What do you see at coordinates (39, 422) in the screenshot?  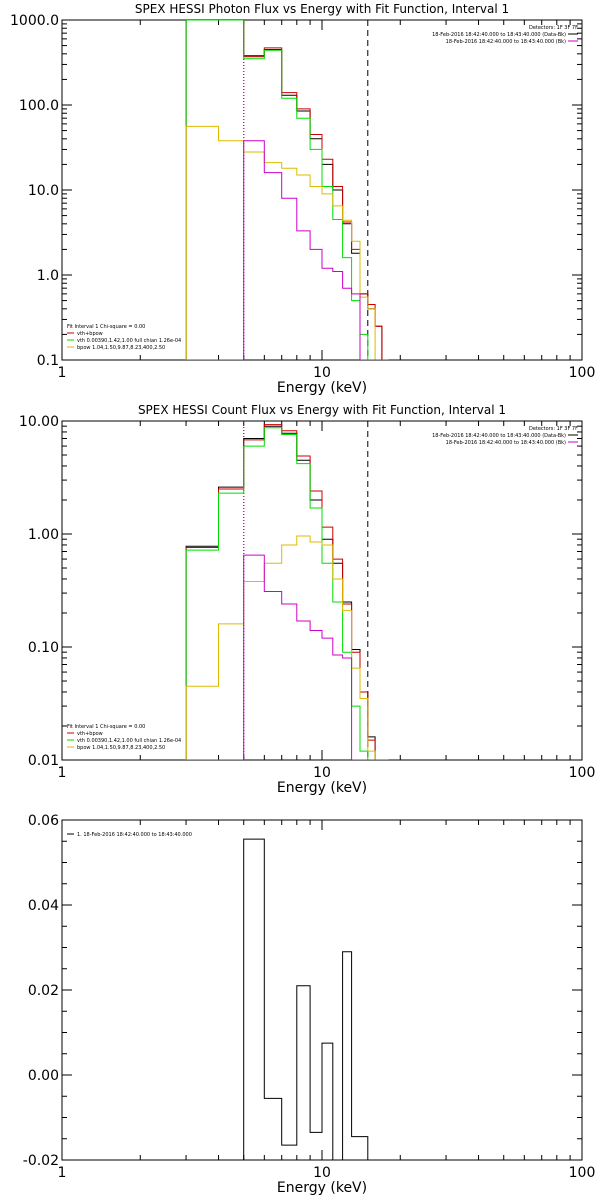 I see `y-tick-label: 10.00` at bounding box center [39, 422].